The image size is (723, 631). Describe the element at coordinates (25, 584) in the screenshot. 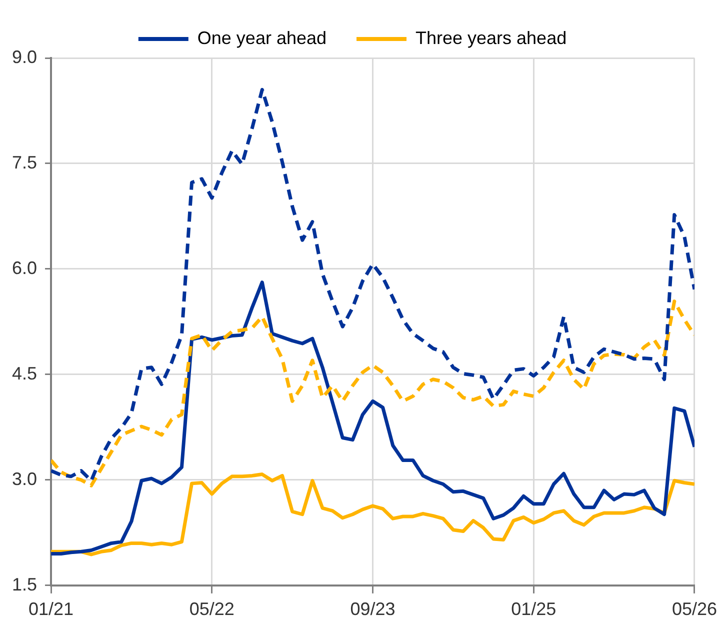

I see `y-tick-label: 1.5` at that location.